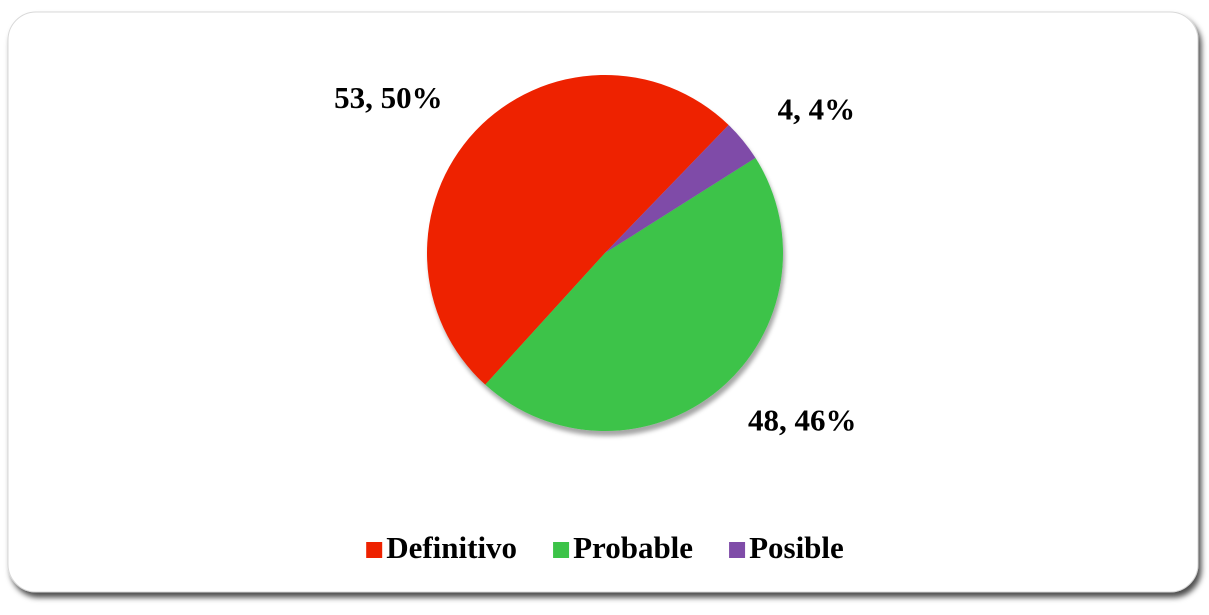 Image resolution: width=1209 pixels, height=615 pixels. Describe the element at coordinates (802, 420) in the screenshot. I see `data-label: 48, 46%` at that location.